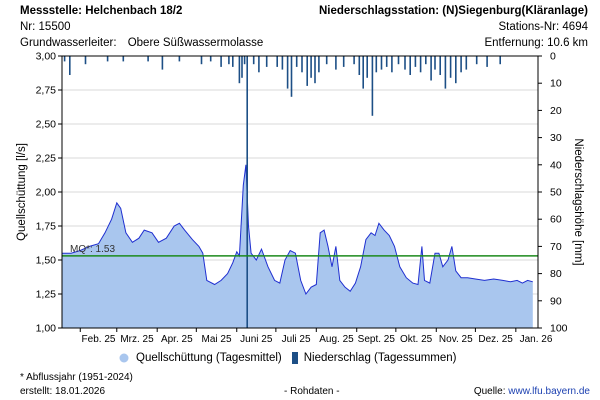  What do you see at coordinates (92, 249) in the screenshot?
I see `mq-label: MQ*: 1.53` at bounding box center [92, 249].